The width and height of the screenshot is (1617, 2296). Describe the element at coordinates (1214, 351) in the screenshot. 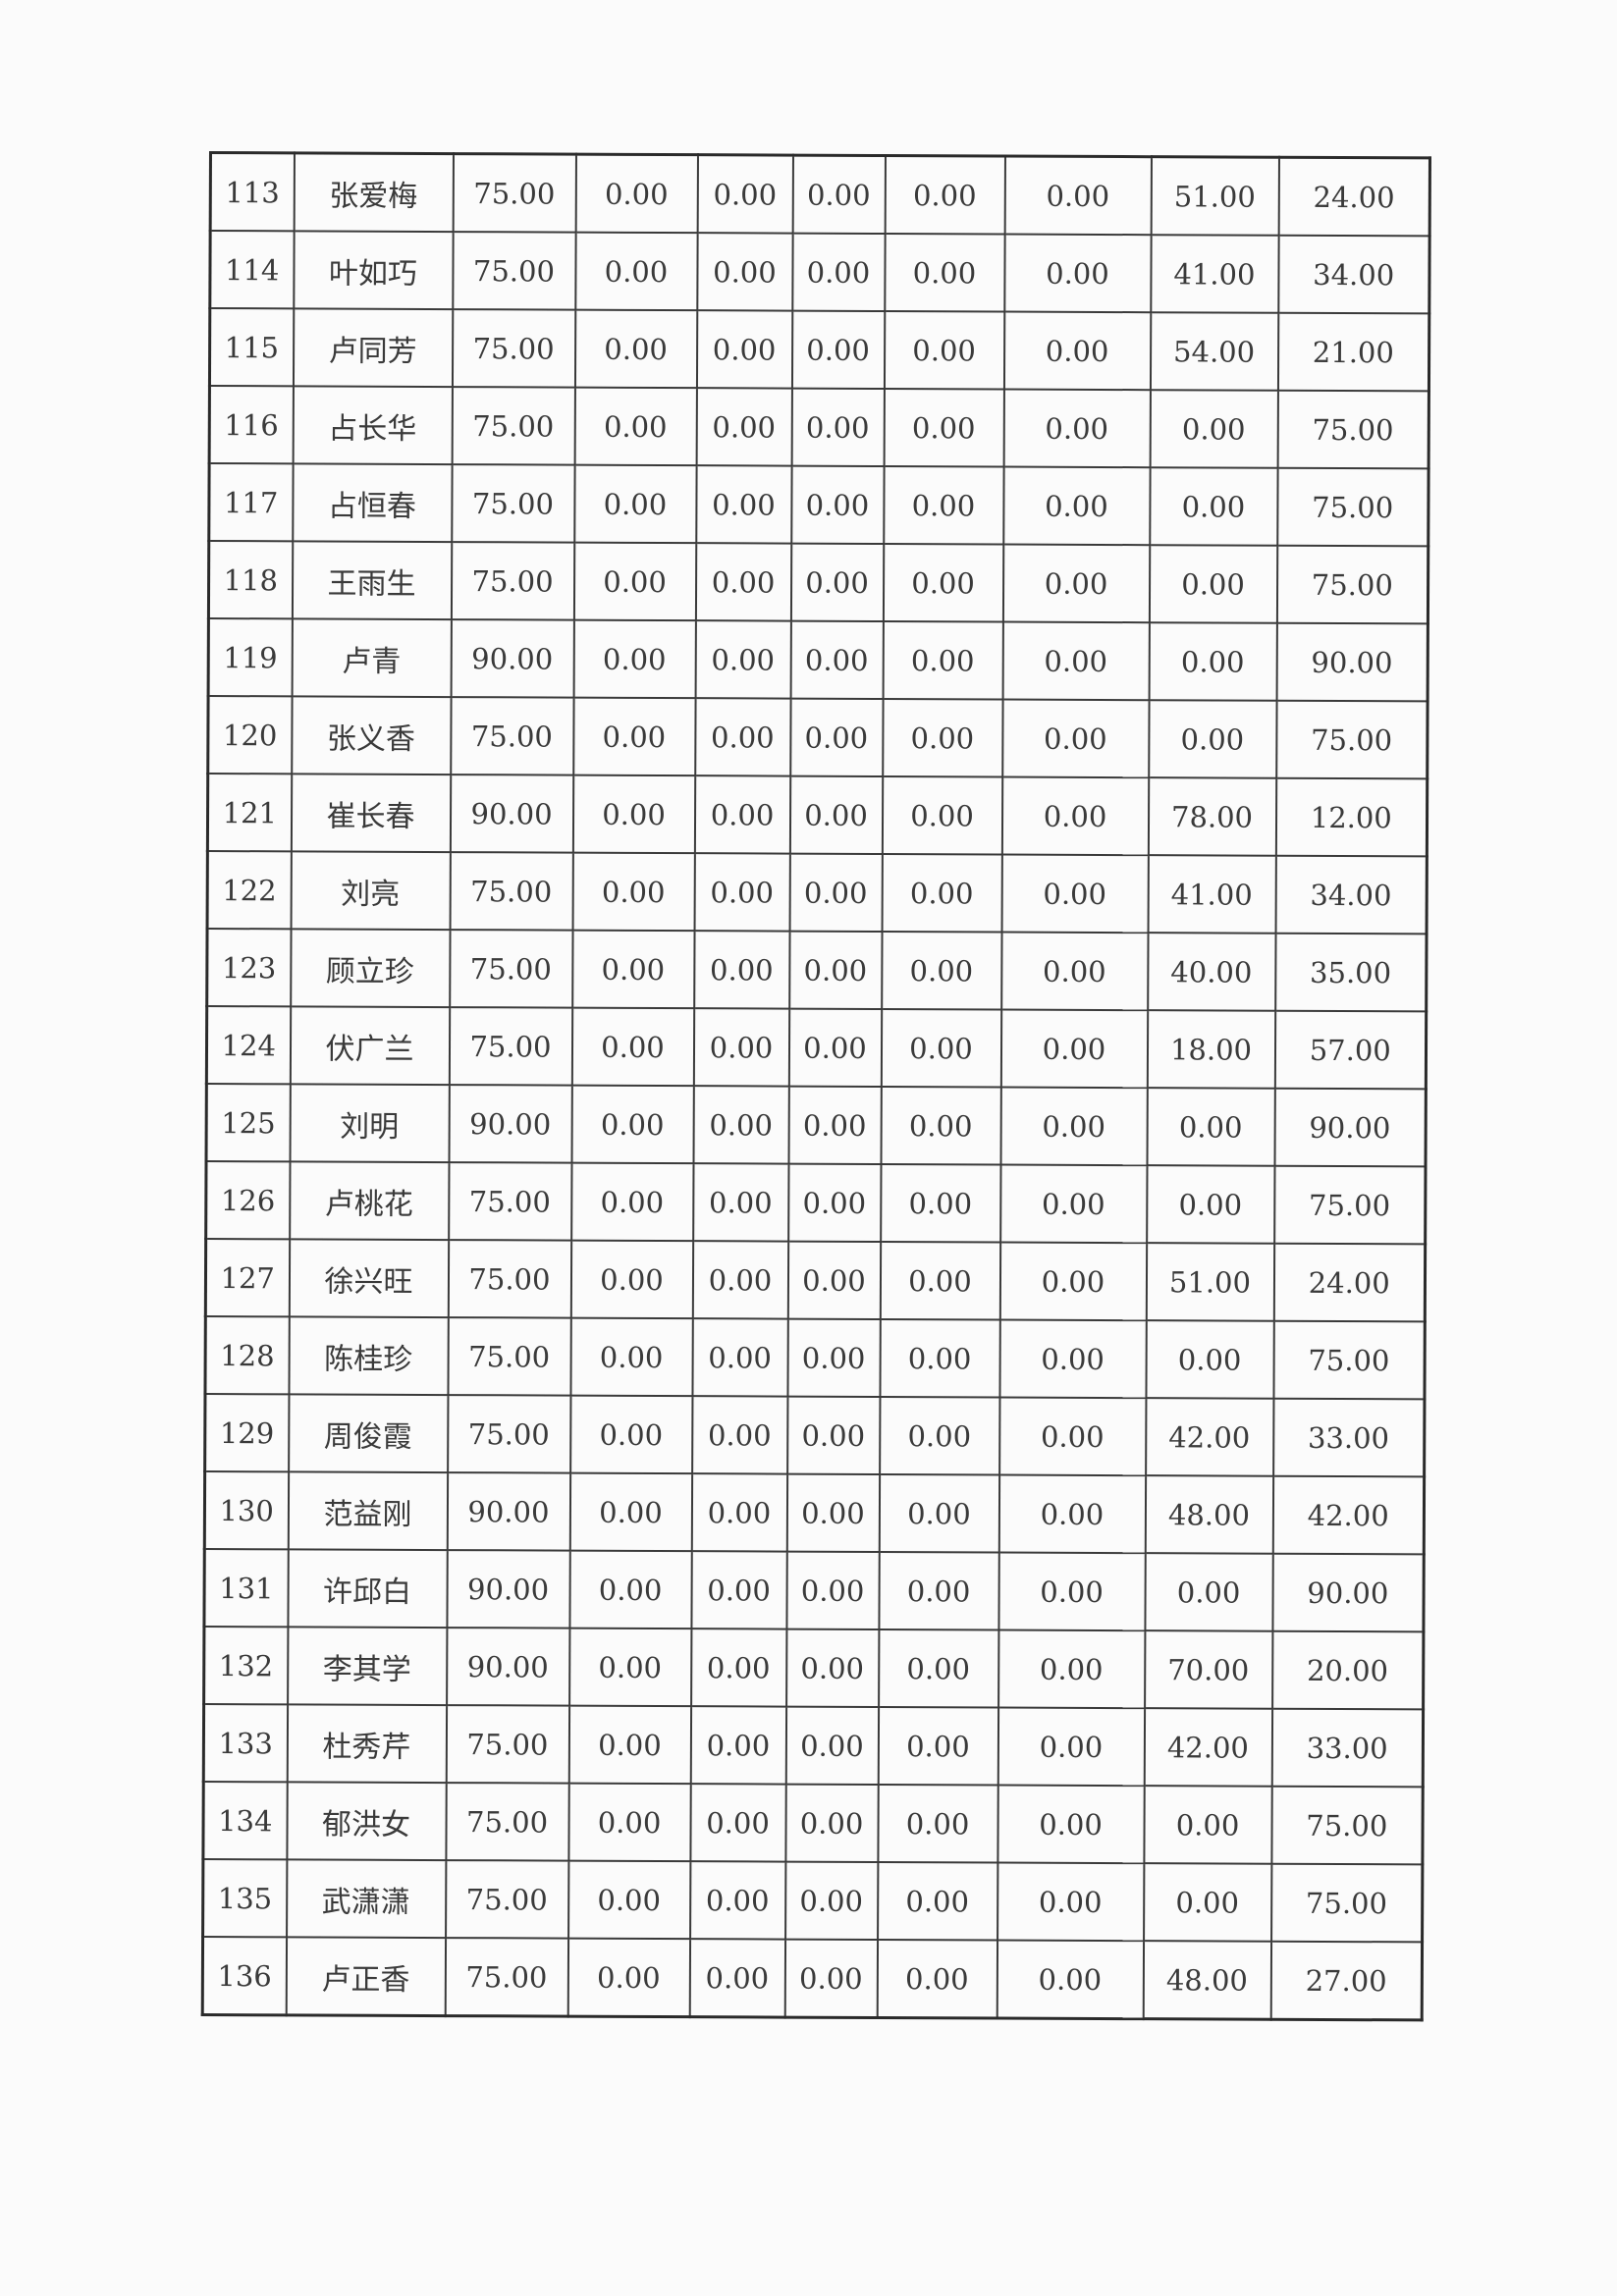

I see `amount-cell: 54.00` at that location.